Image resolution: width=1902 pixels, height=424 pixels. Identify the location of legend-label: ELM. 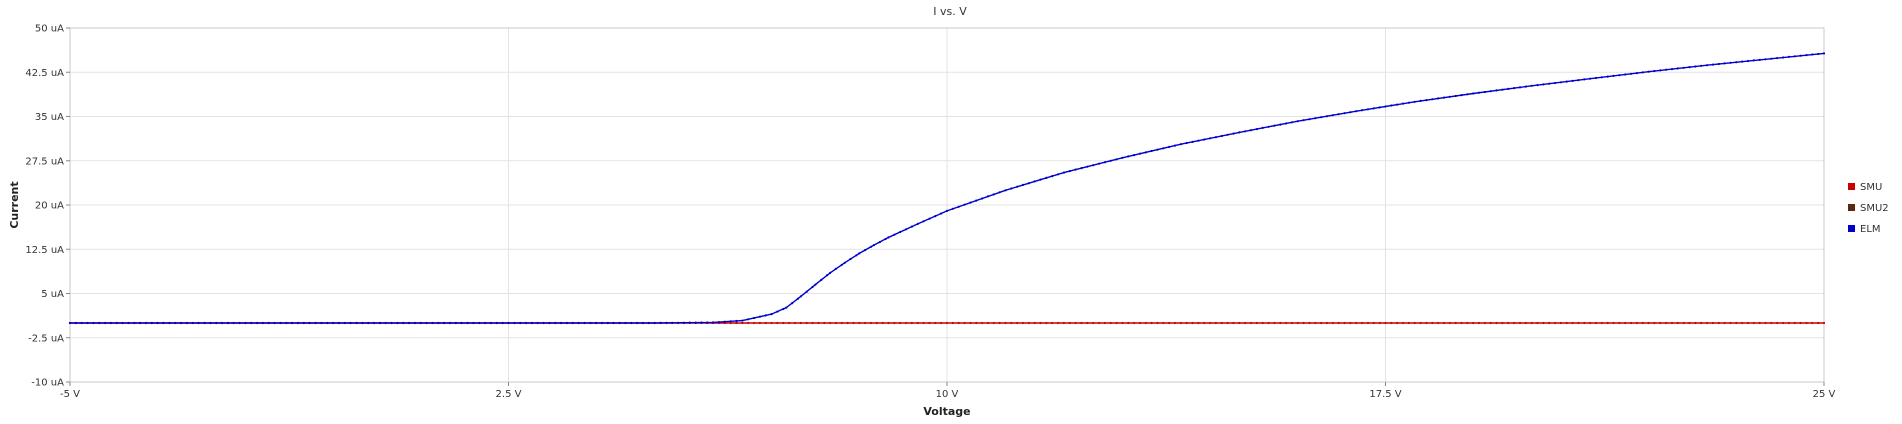
(1870, 229).